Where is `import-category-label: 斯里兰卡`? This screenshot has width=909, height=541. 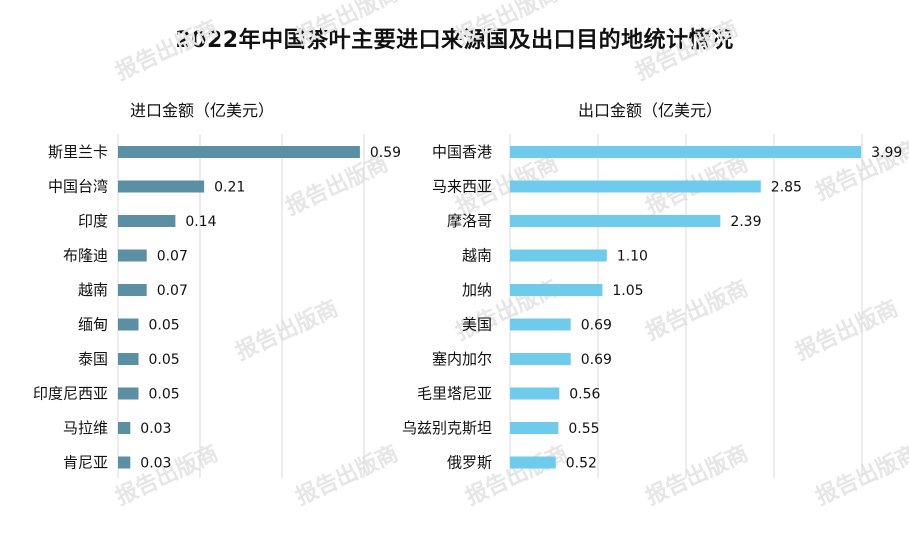 import-category-label: 斯里兰卡 is located at coordinates (78, 152).